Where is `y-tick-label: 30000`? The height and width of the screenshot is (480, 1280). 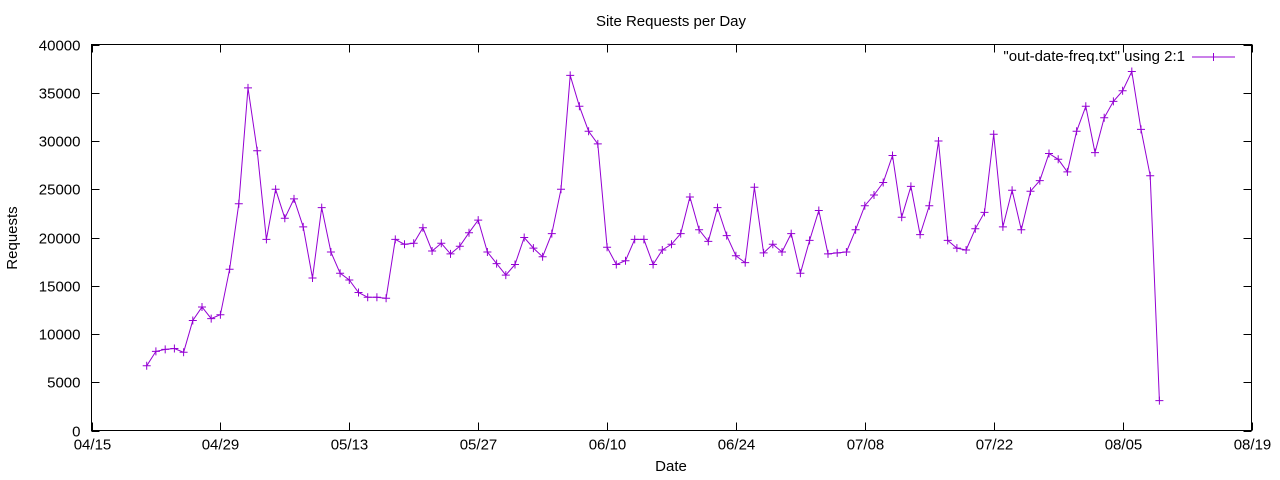 y-tick-label: 30000 is located at coordinates (60, 142).